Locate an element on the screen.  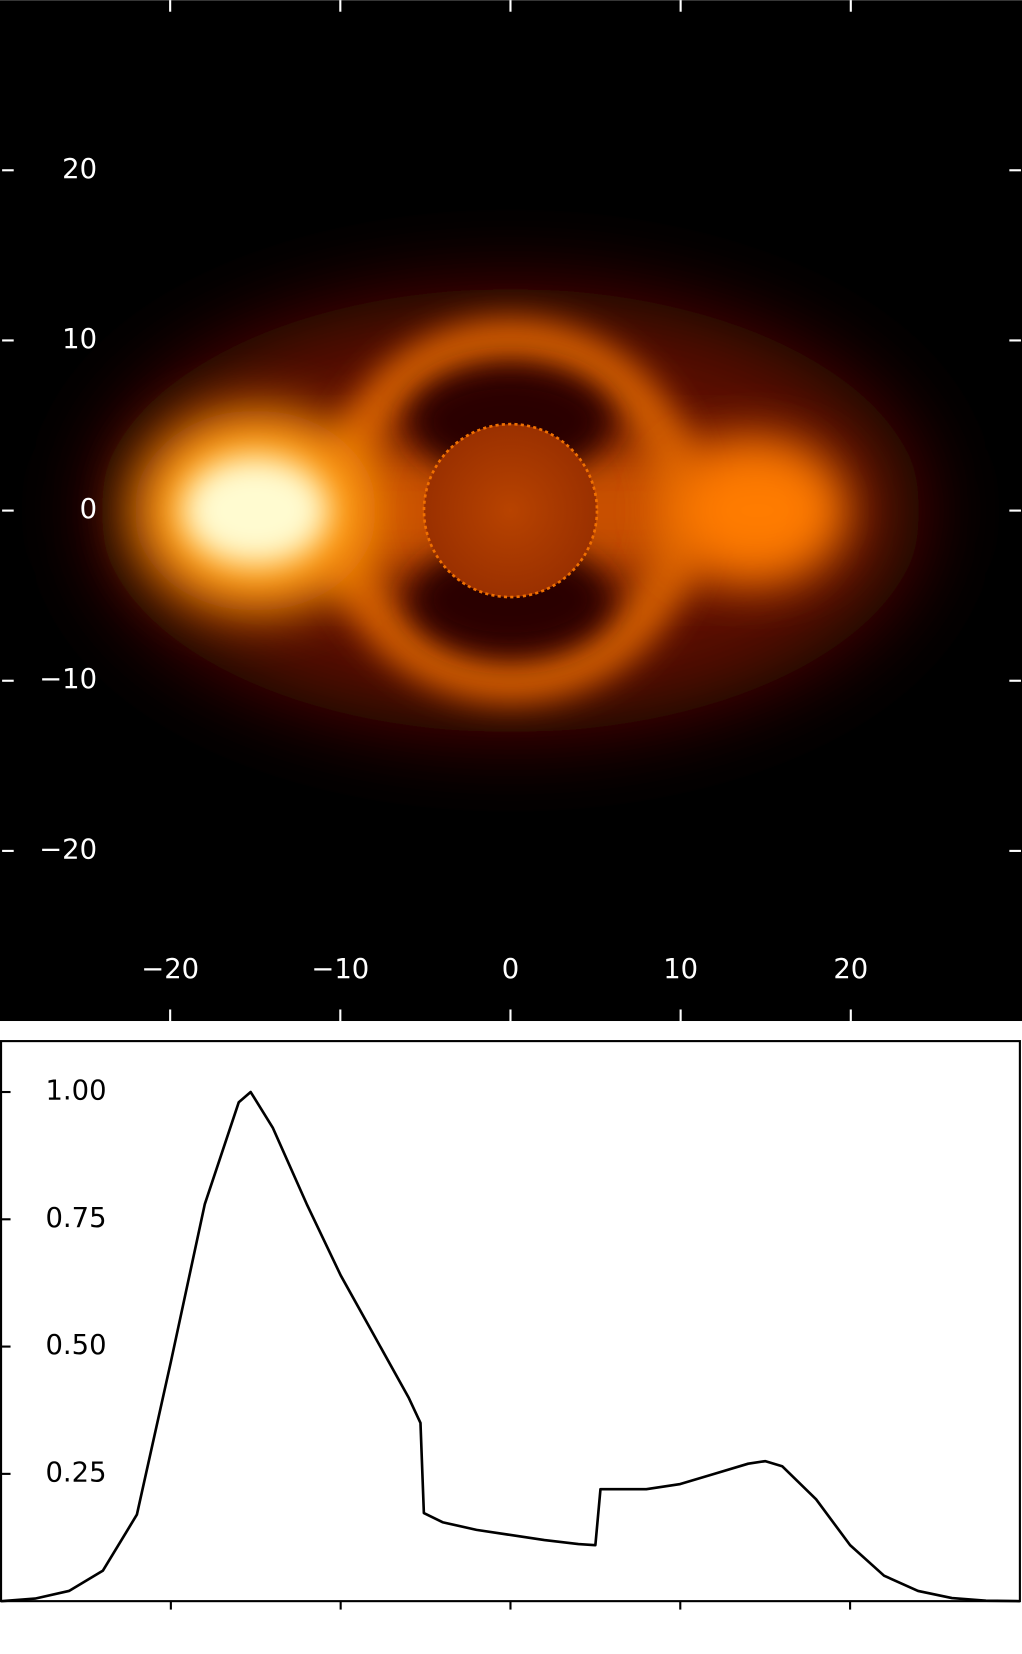
x-tick-label: −10 is located at coordinates (340, 969).